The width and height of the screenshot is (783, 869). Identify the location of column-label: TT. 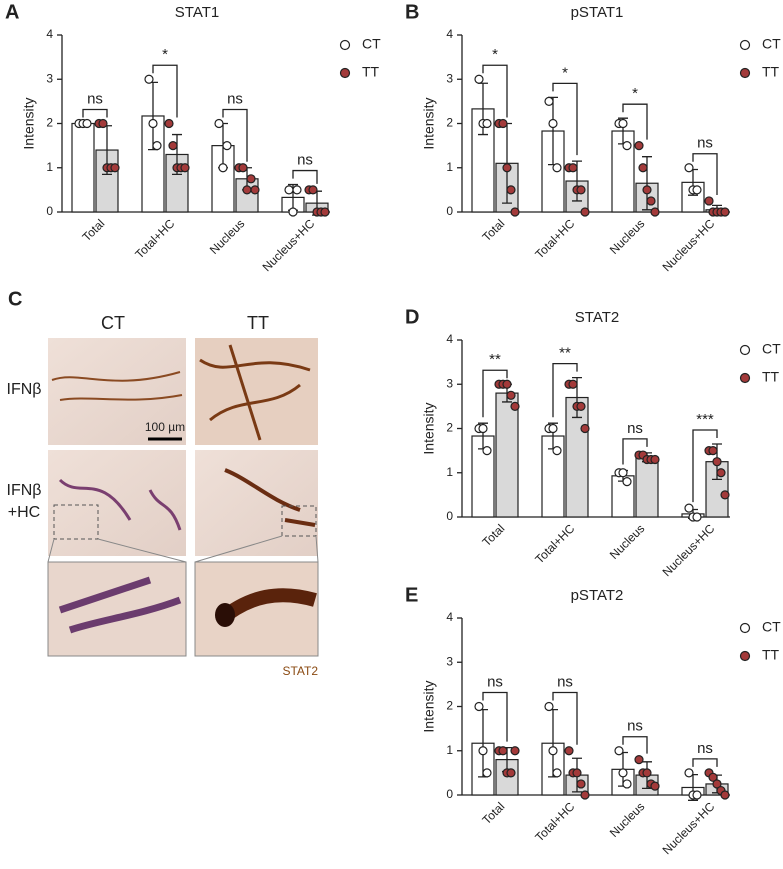
(258, 323).